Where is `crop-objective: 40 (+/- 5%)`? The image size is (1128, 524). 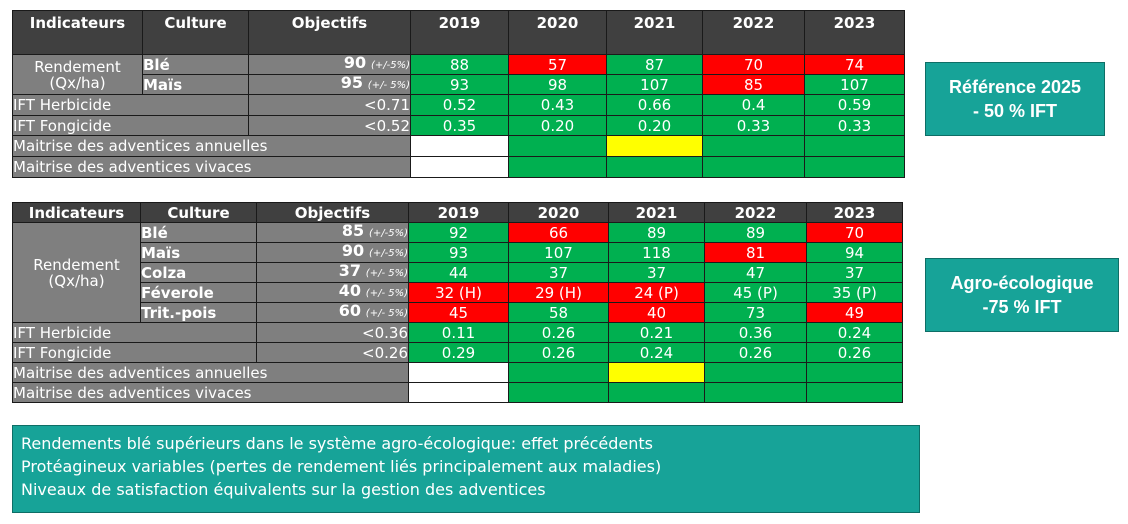
crop-objective: 40 (+/- 5%) is located at coordinates (332, 292).